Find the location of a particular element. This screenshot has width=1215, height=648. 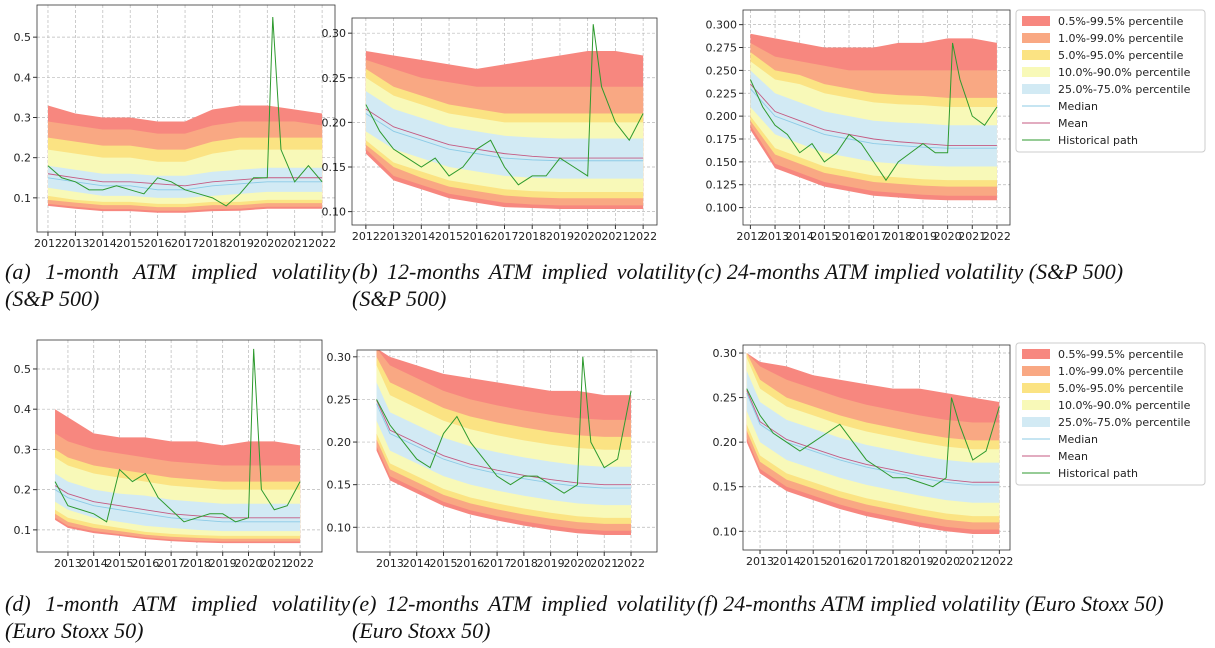

legend-label: Mean is located at coordinates (1073, 456).